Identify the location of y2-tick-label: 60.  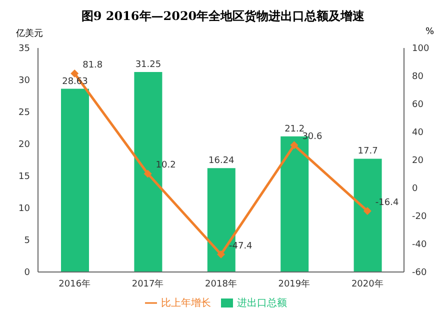
(418, 105).